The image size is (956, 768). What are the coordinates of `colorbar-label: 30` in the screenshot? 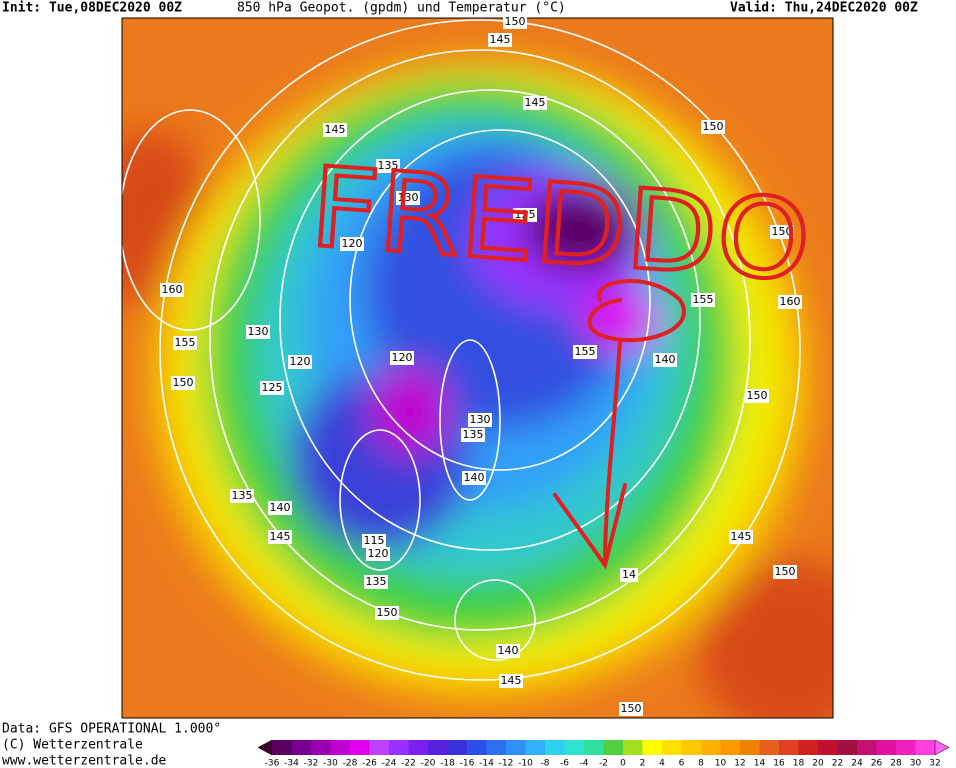 It's located at (916, 763).